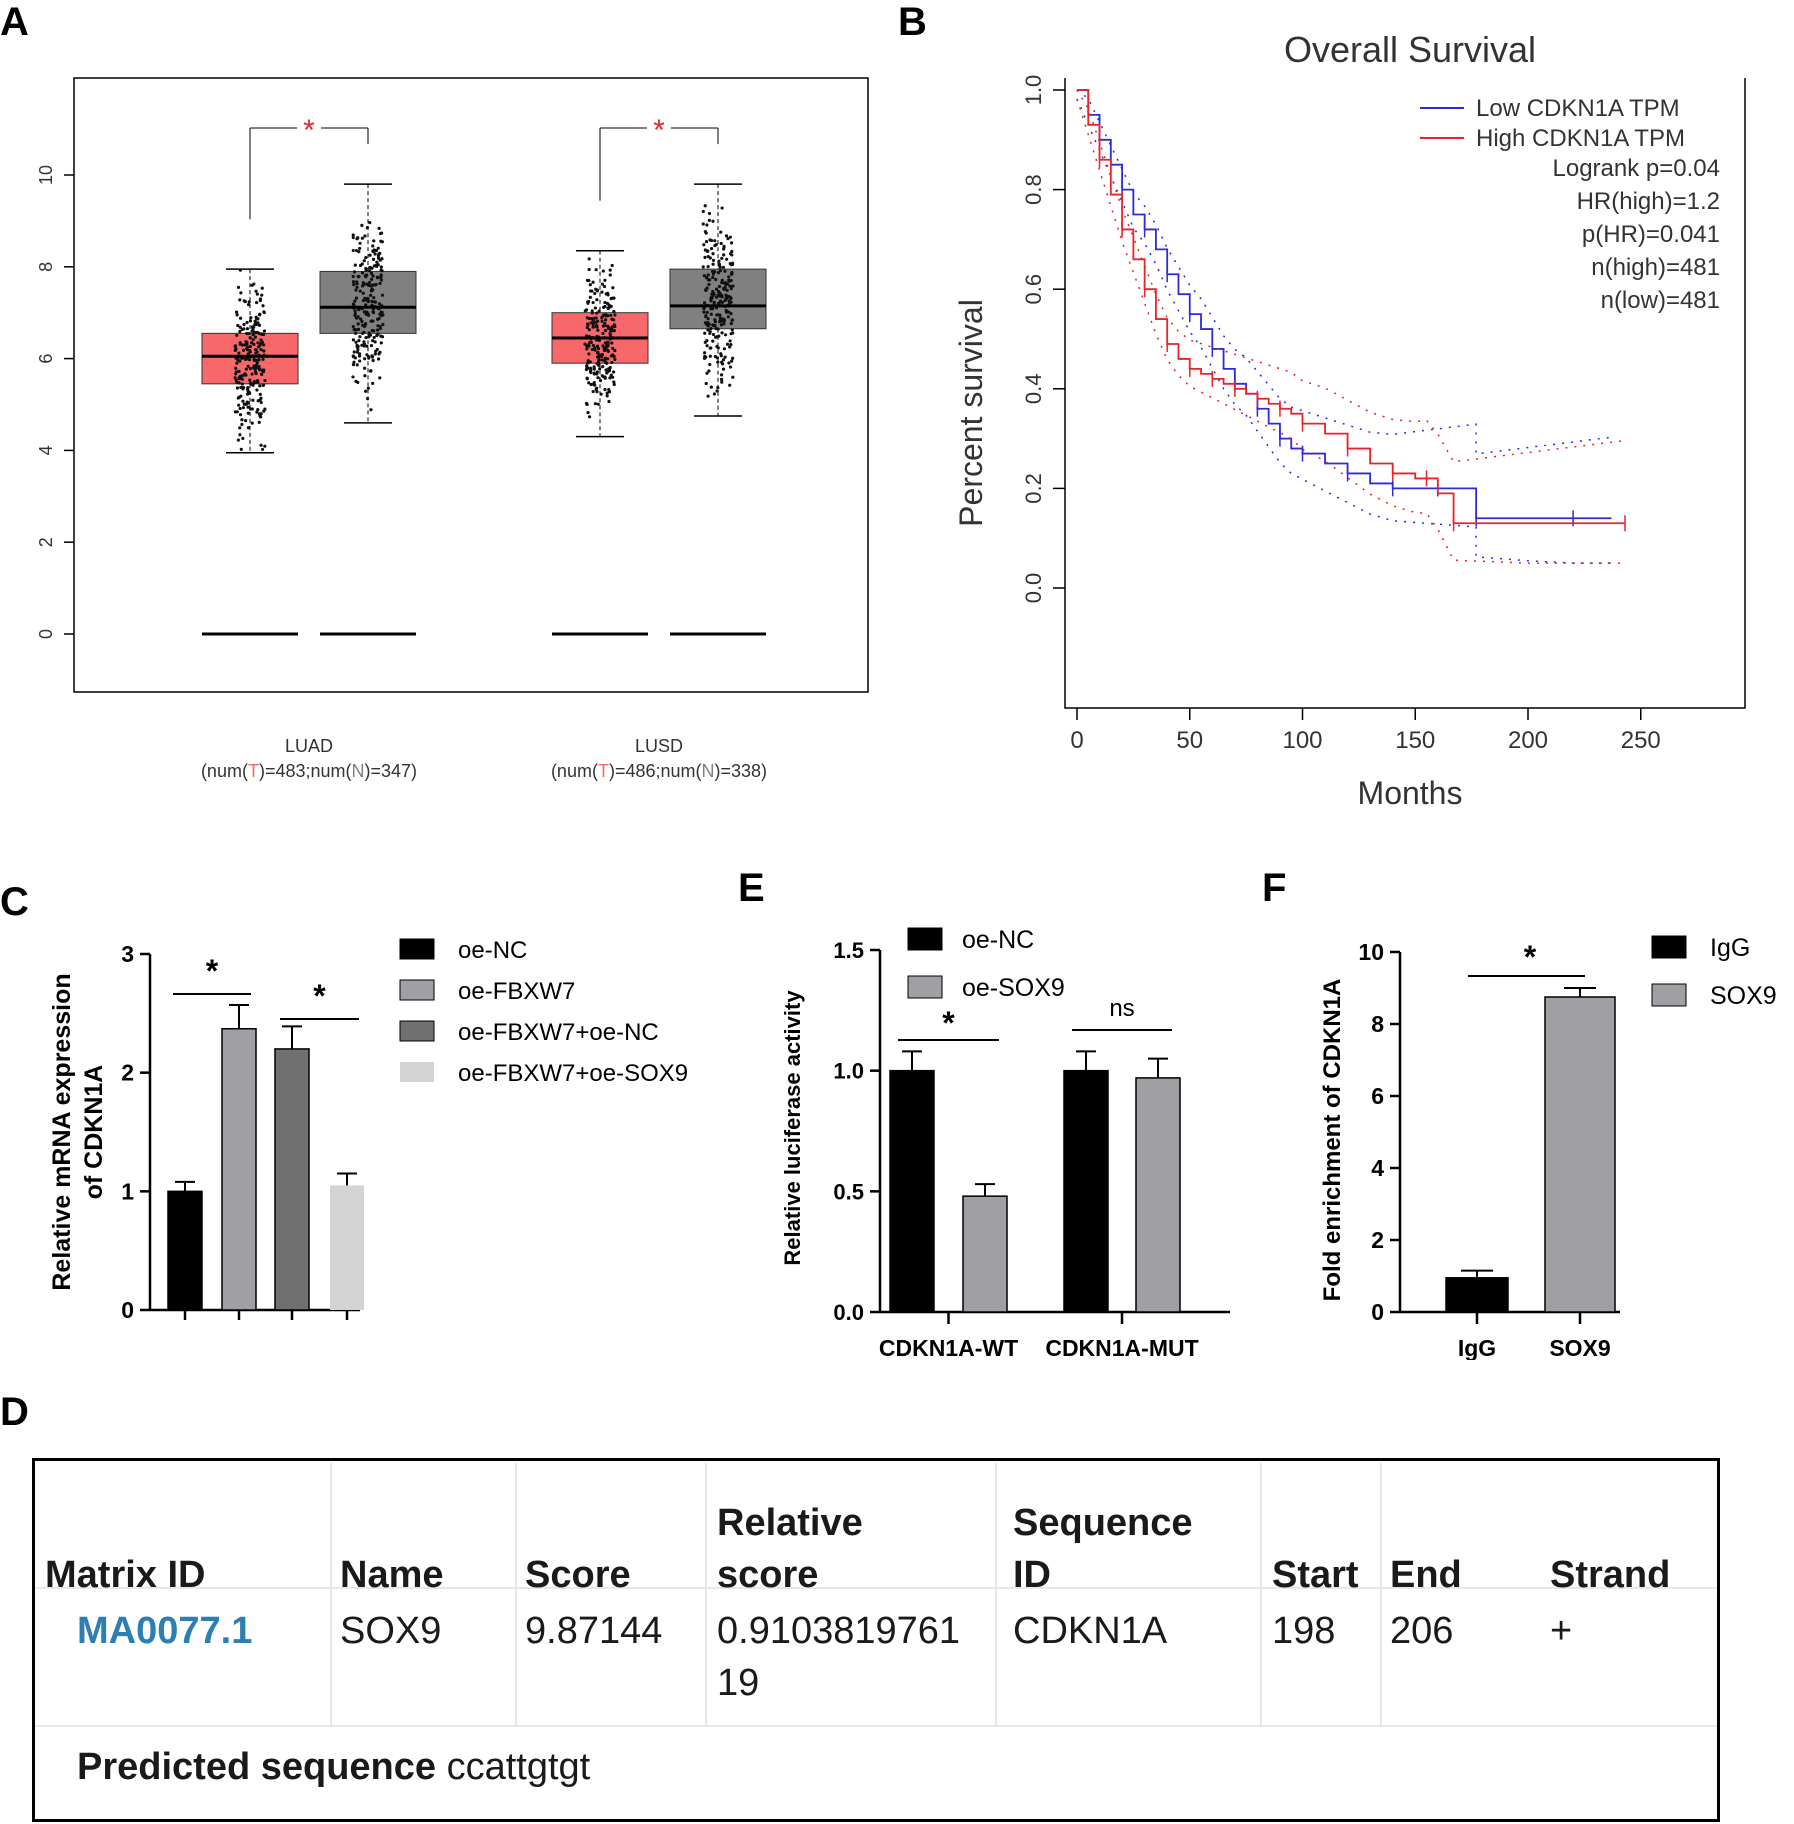 This screenshot has width=1794, height=1824. Describe the element at coordinates (1743, 996) in the screenshot. I see `legend-label: SOX9` at that location.